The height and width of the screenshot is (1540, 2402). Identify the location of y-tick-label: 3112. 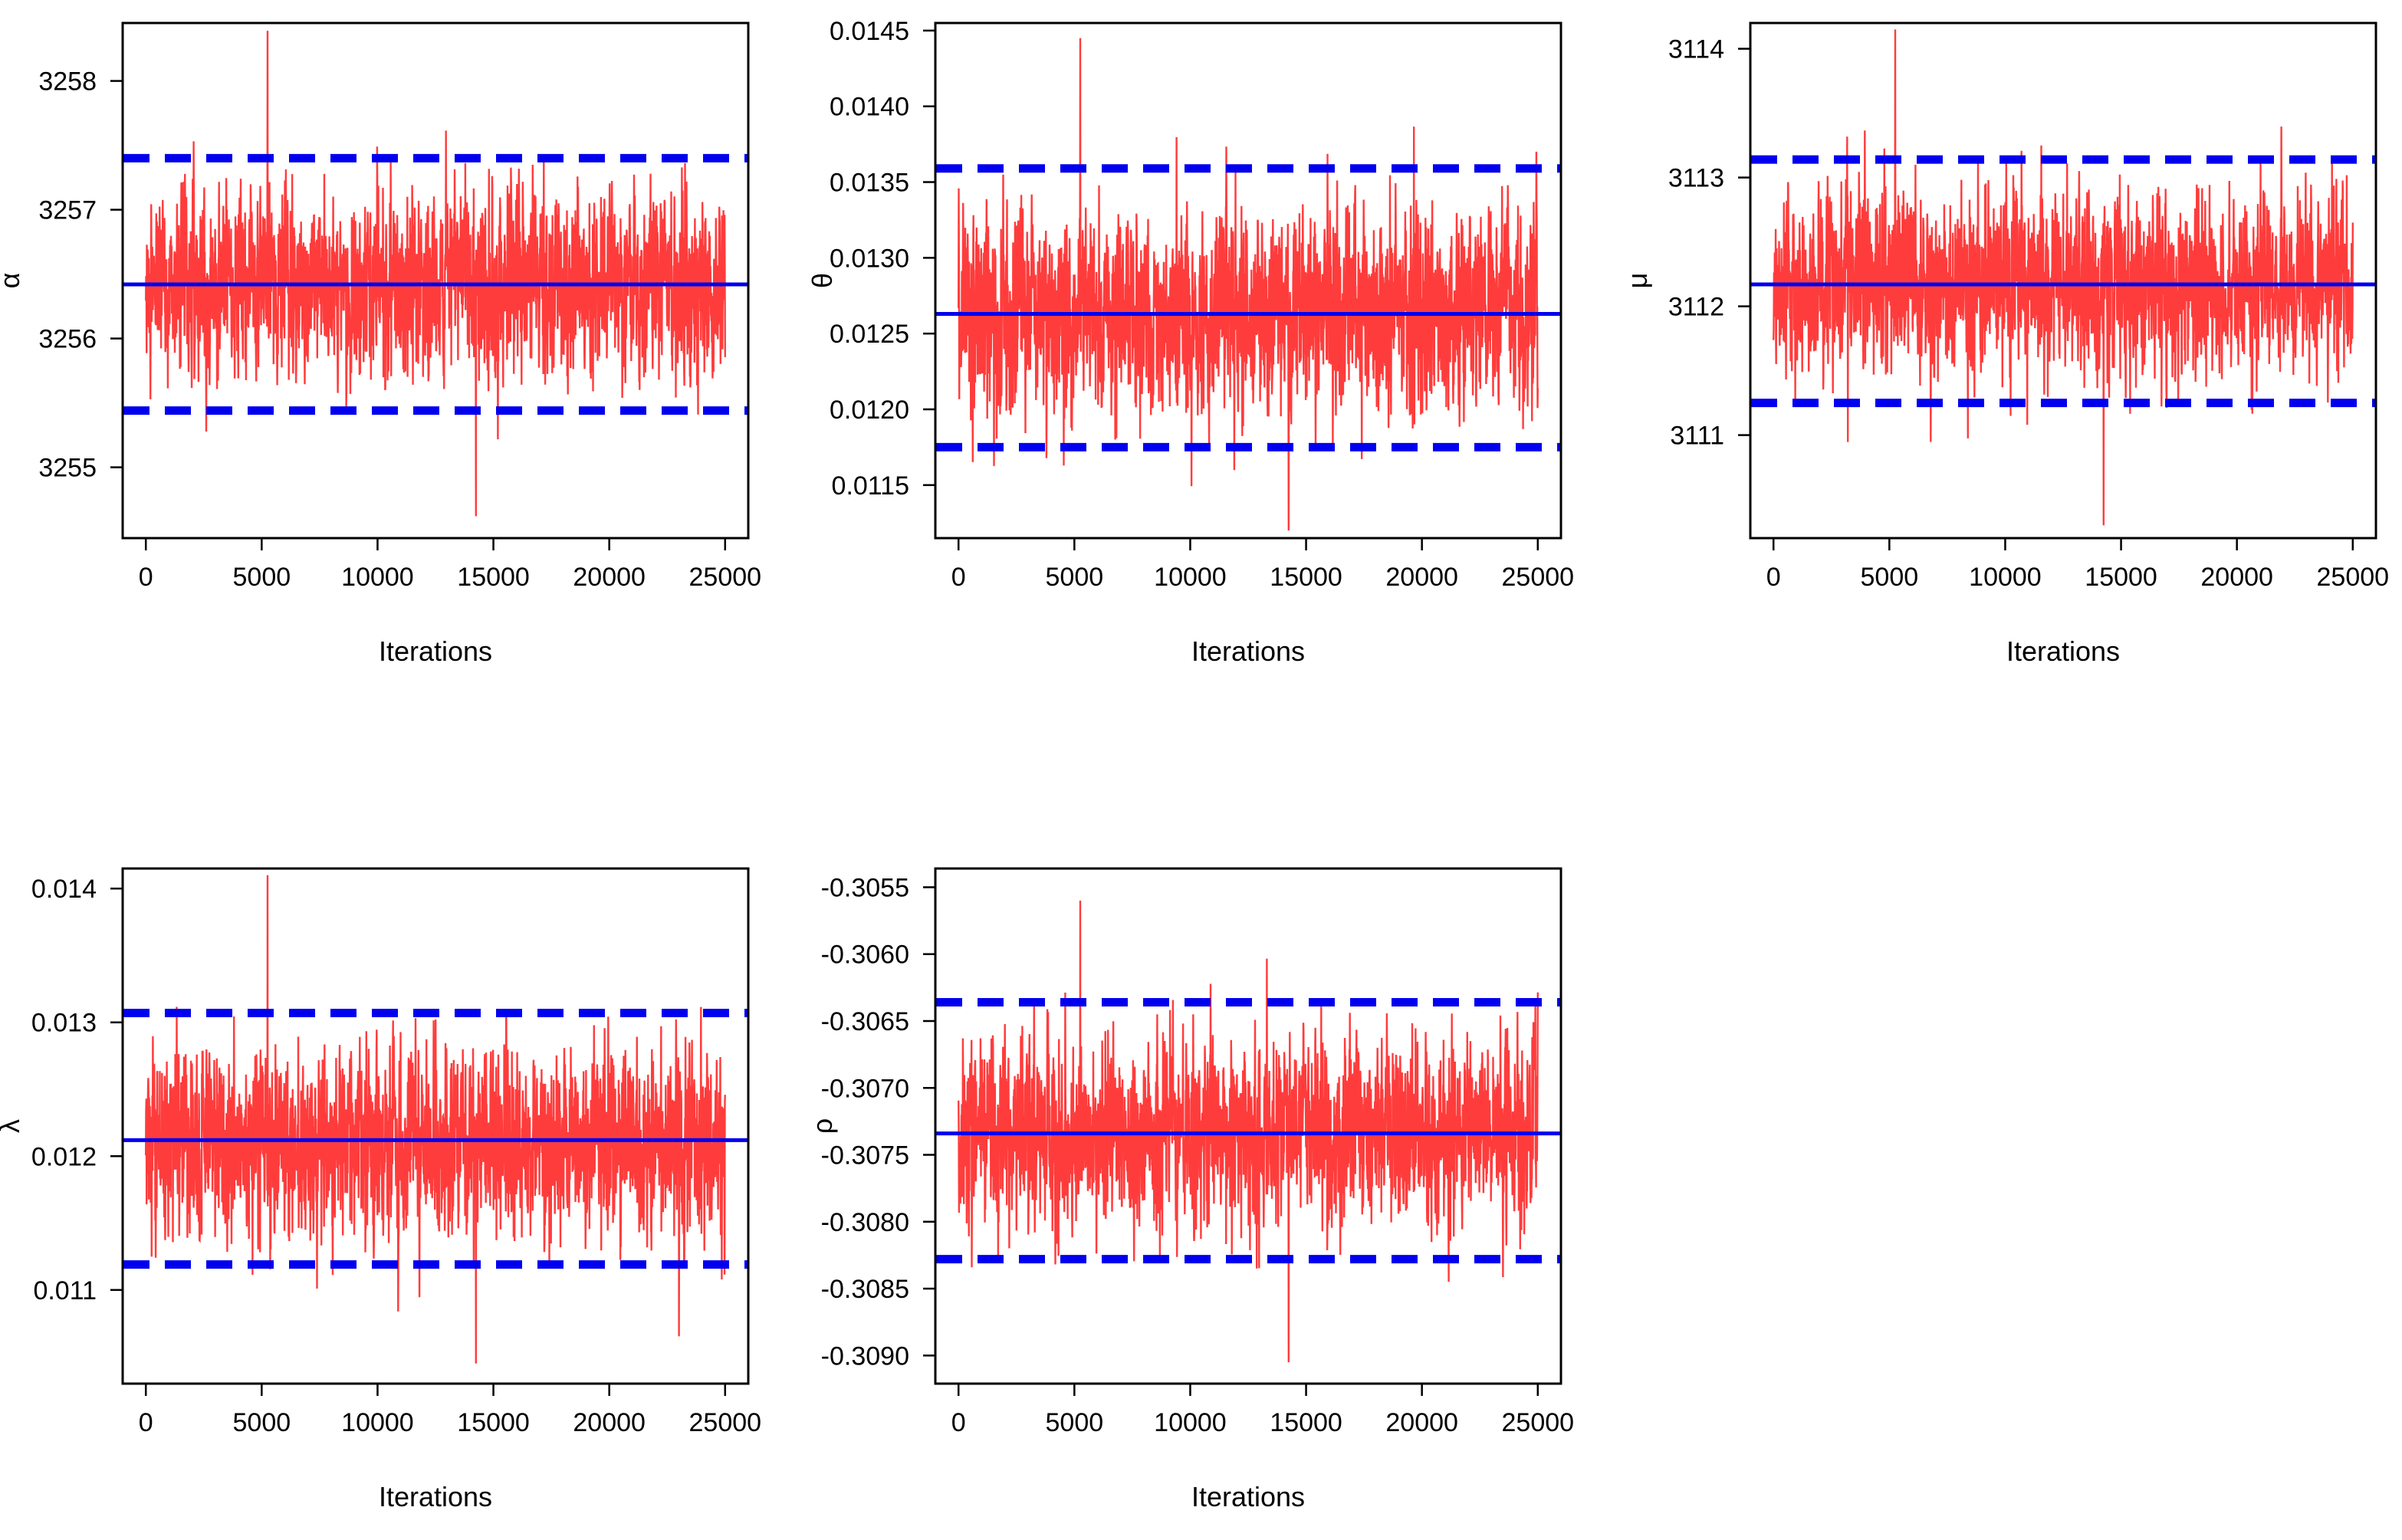
(1696, 307).